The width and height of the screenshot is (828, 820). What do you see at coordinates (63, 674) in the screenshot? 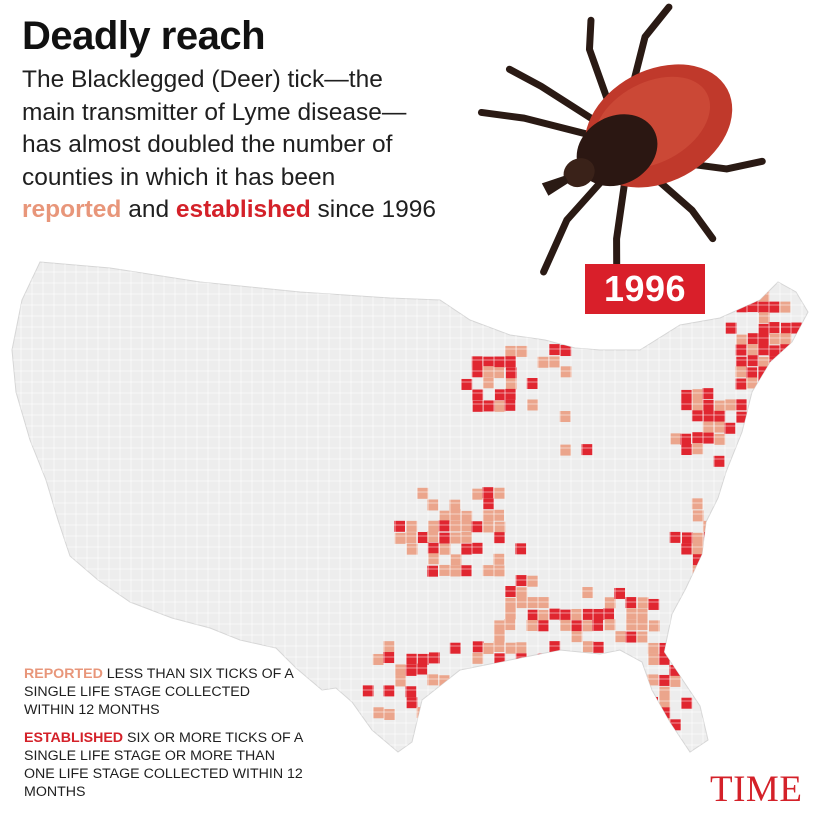
I see `legend-reported-key: REPORTED` at bounding box center [63, 674].